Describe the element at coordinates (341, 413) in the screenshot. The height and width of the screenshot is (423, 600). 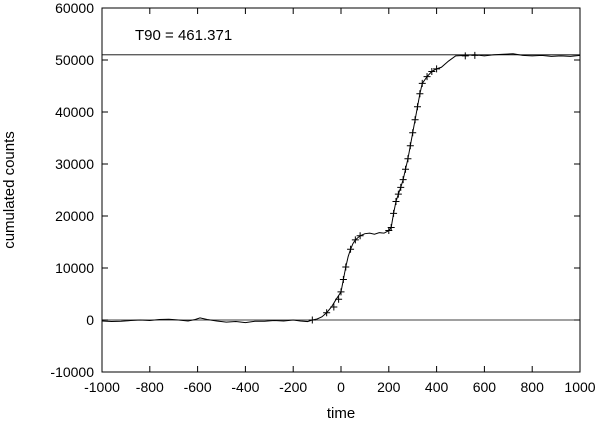
I see `x-axis-label: time` at that location.